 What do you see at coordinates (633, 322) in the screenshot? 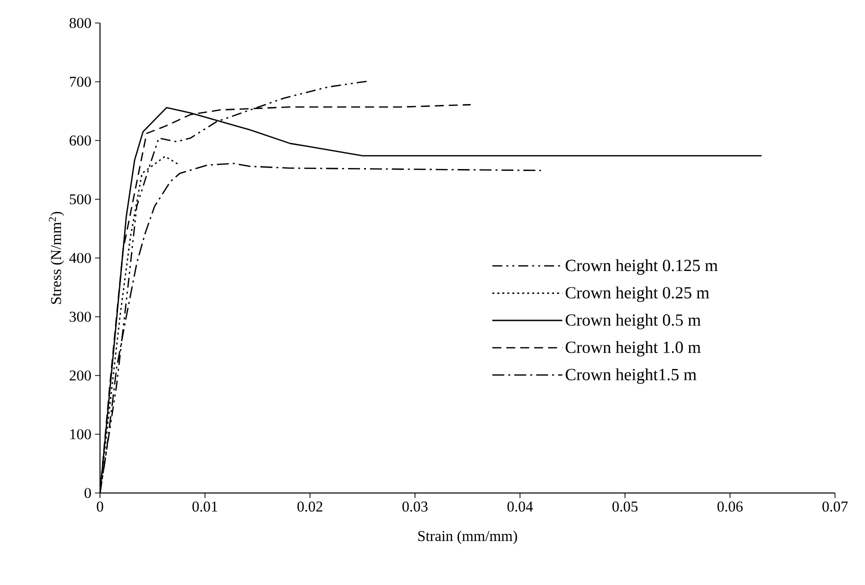
I see `legend-label: Crown height 0.5 m` at bounding box center [633, 322].